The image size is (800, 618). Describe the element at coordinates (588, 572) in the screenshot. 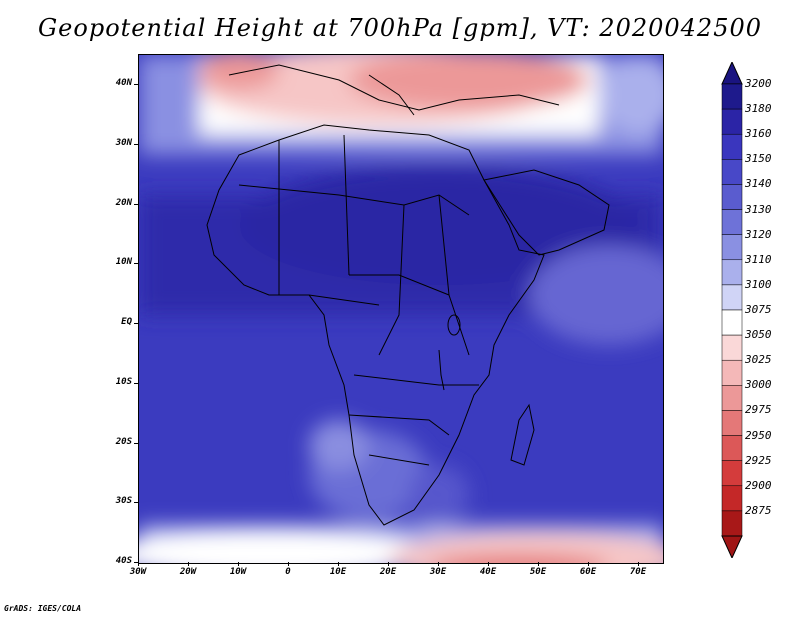

I see `lon-label: 60E` at that location.